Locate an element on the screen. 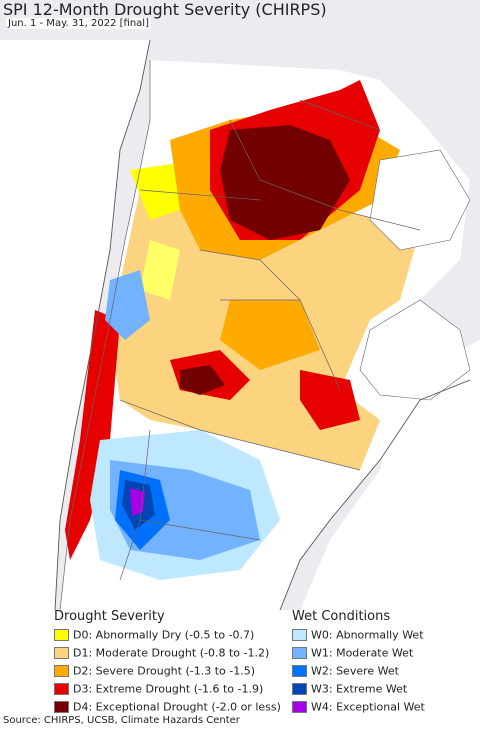 This screenshot has width=480, height=730. region-uruguay is located at coordinates (415, 350).